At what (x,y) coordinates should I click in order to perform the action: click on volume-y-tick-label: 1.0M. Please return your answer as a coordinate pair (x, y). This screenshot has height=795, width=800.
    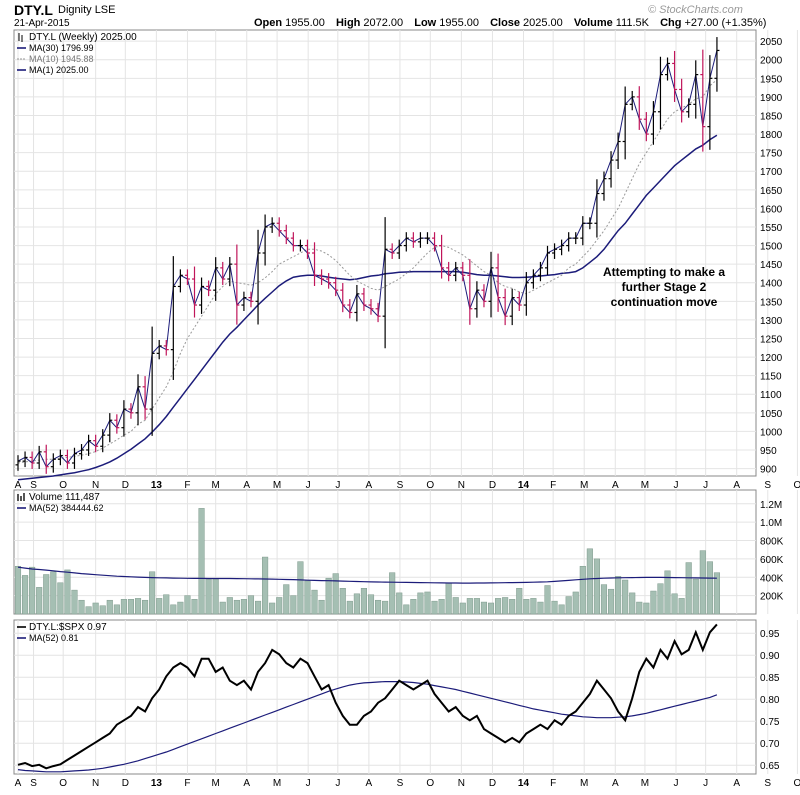
    Looking at the image, I should click on (771, 523).